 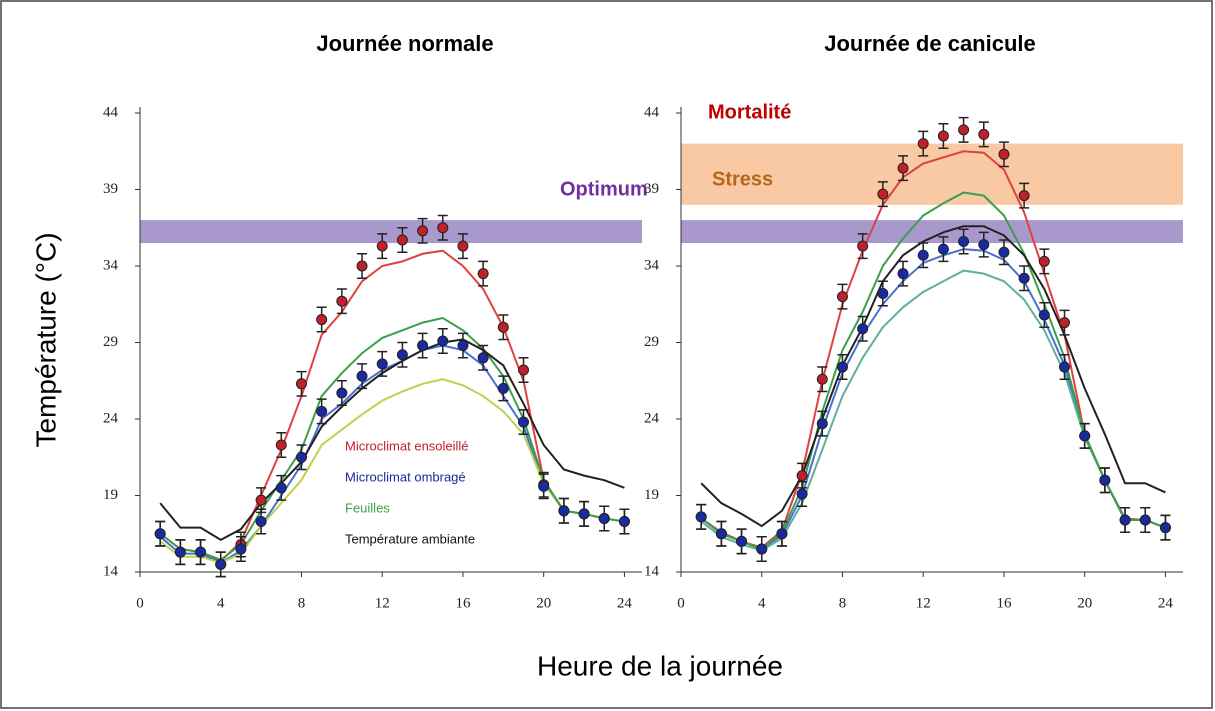 What do you see at coordinates (391, 232) in the screenshot?
I see `band` at bounding box center [391, 232].